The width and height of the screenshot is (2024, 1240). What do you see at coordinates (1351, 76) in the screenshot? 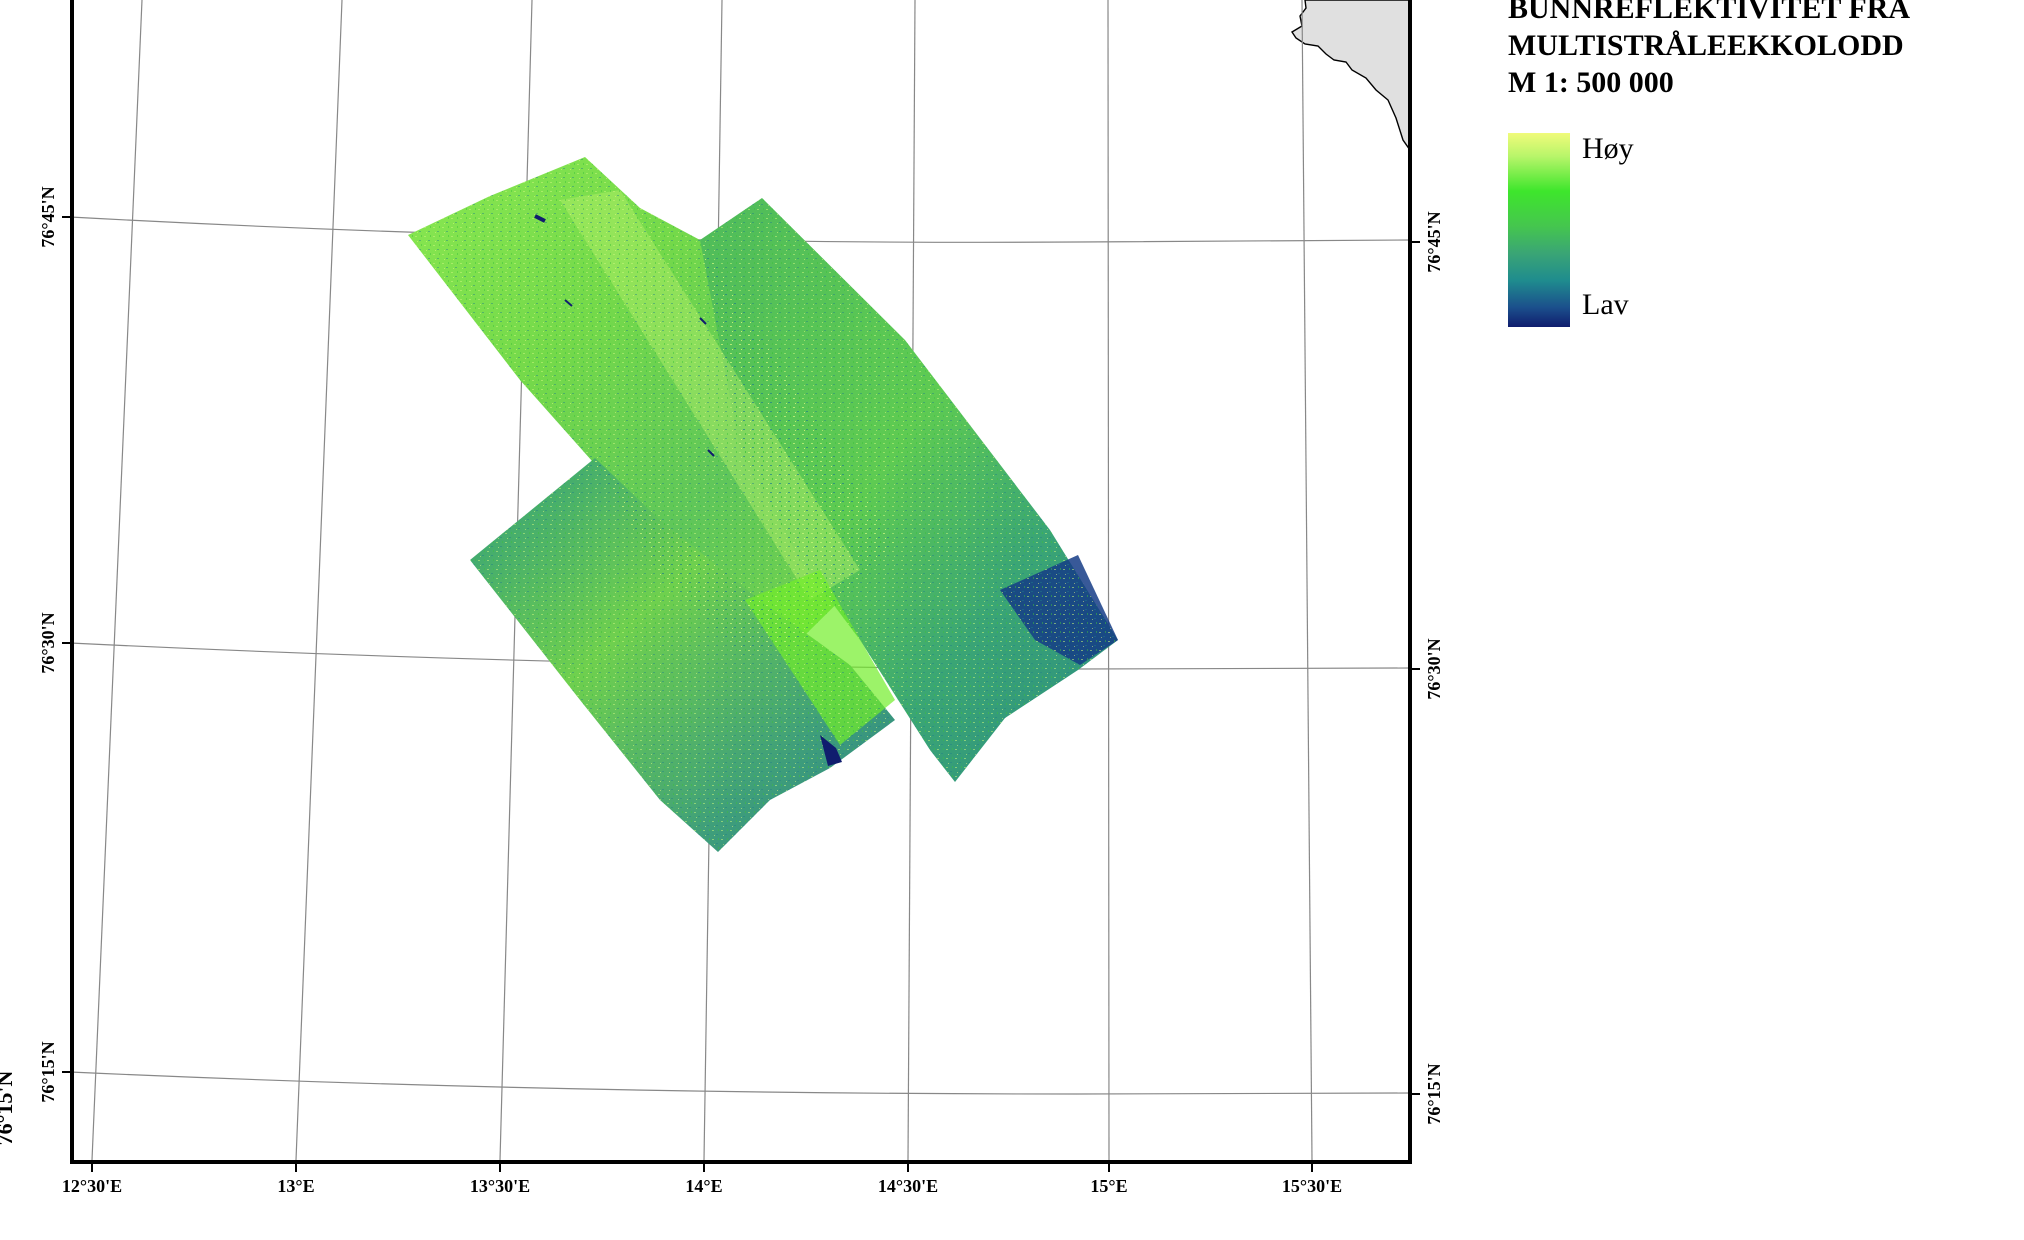
I see `svalbard-land` at bounding box center [1351, 76].